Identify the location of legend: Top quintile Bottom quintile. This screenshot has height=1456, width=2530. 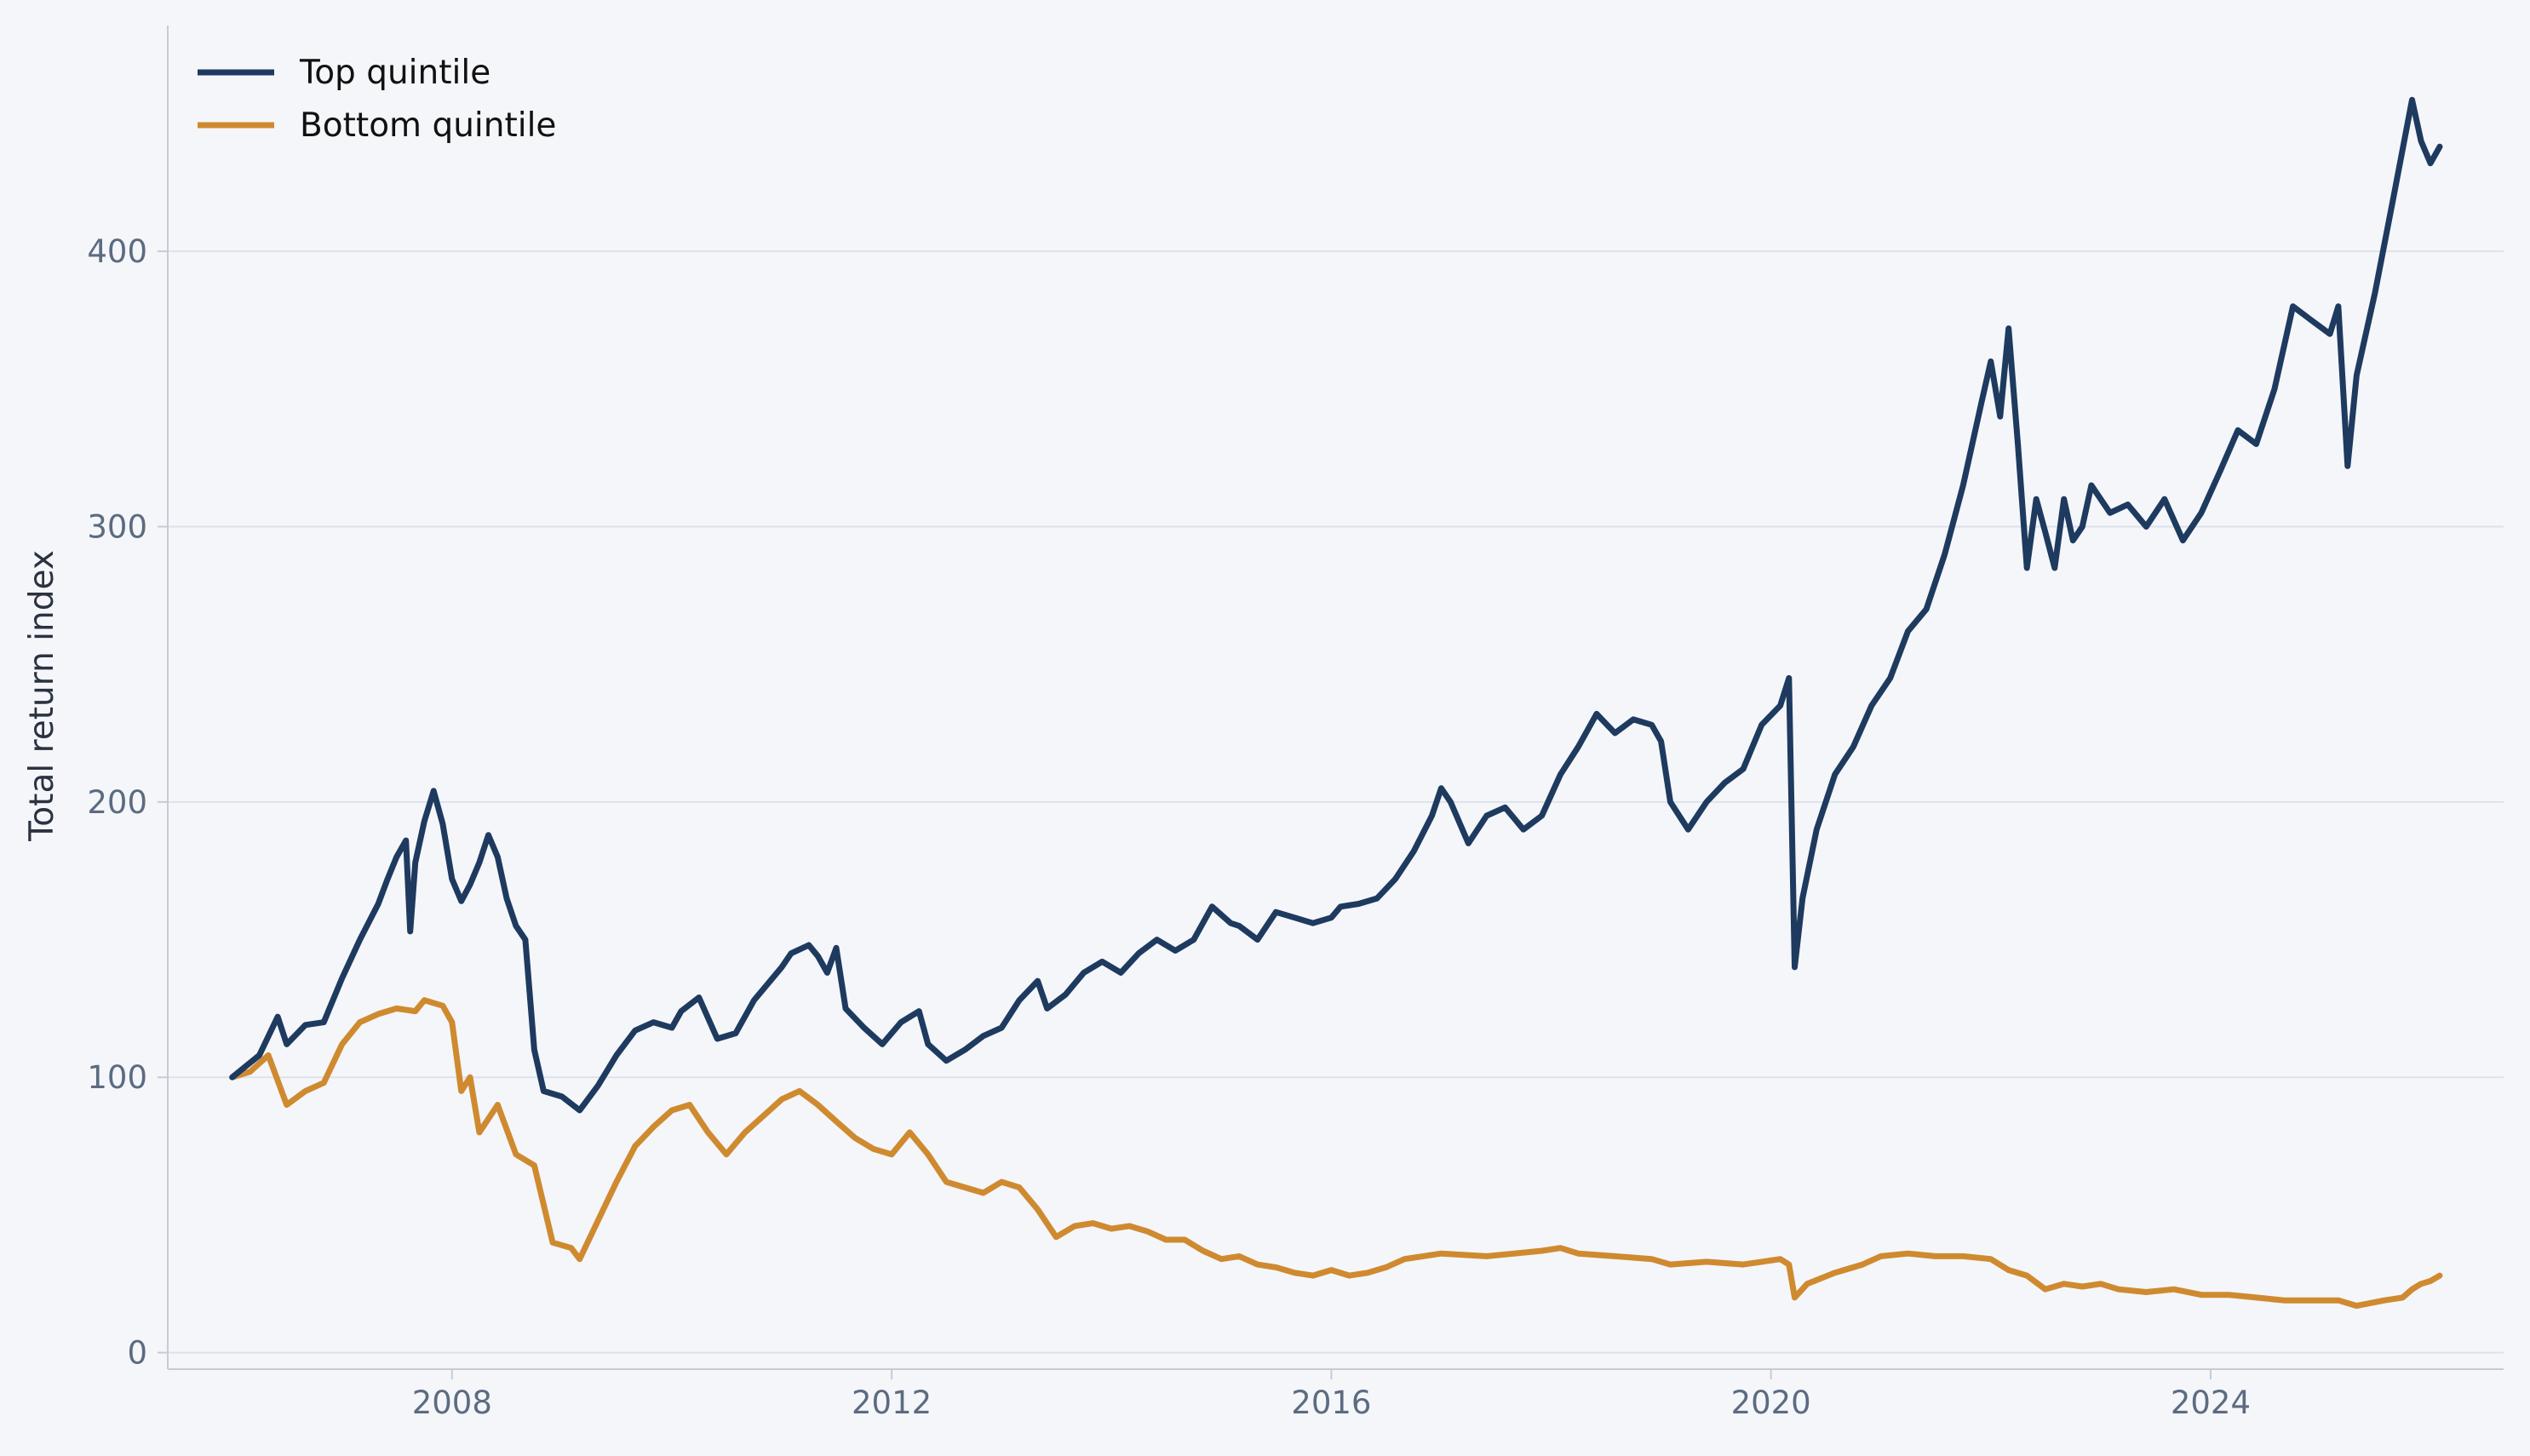
(377, 100).